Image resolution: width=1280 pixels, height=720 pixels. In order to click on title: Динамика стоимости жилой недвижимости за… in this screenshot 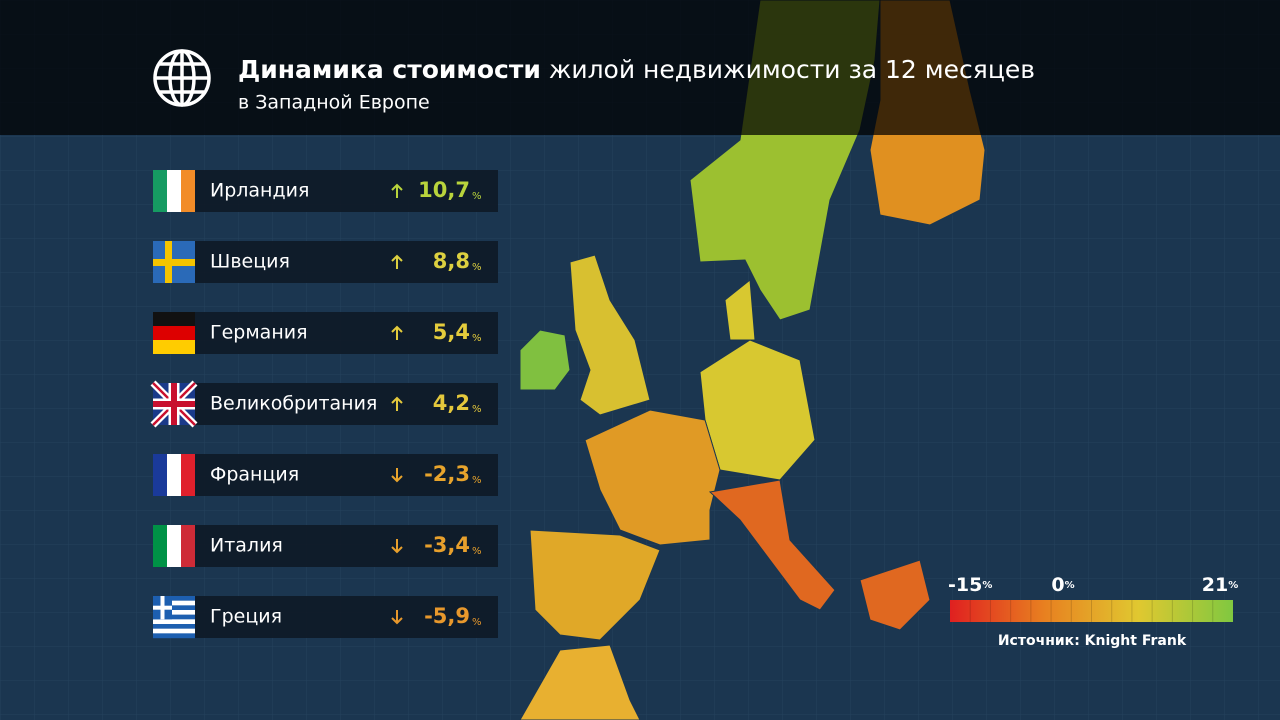, I will do `click(636, 69)`.